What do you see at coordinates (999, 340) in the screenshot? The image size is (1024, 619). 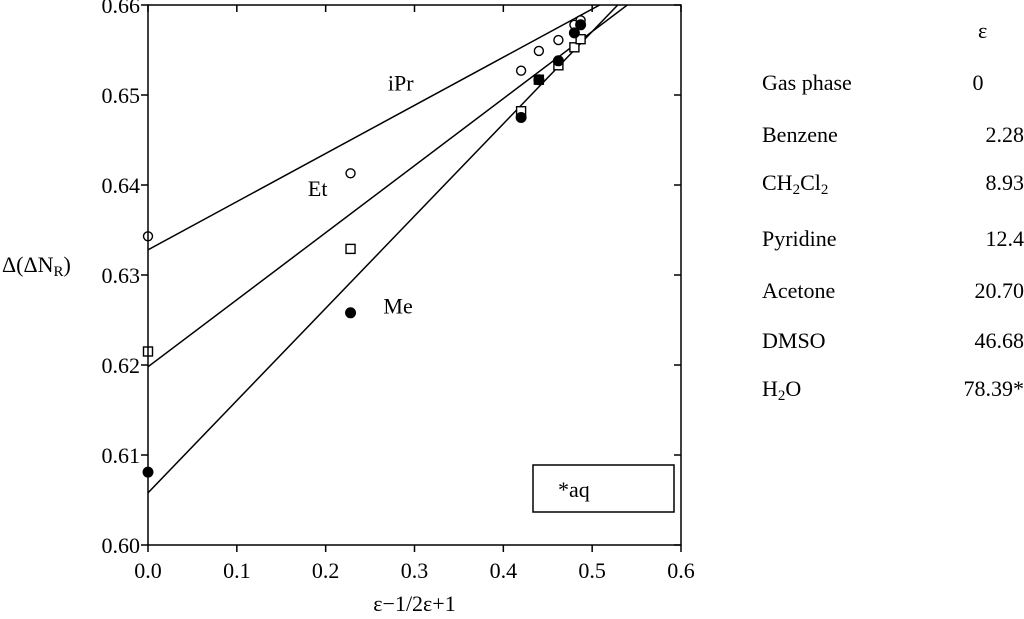 I see `solvent-epsilon: 46.68` at bounding box center [999, 340].